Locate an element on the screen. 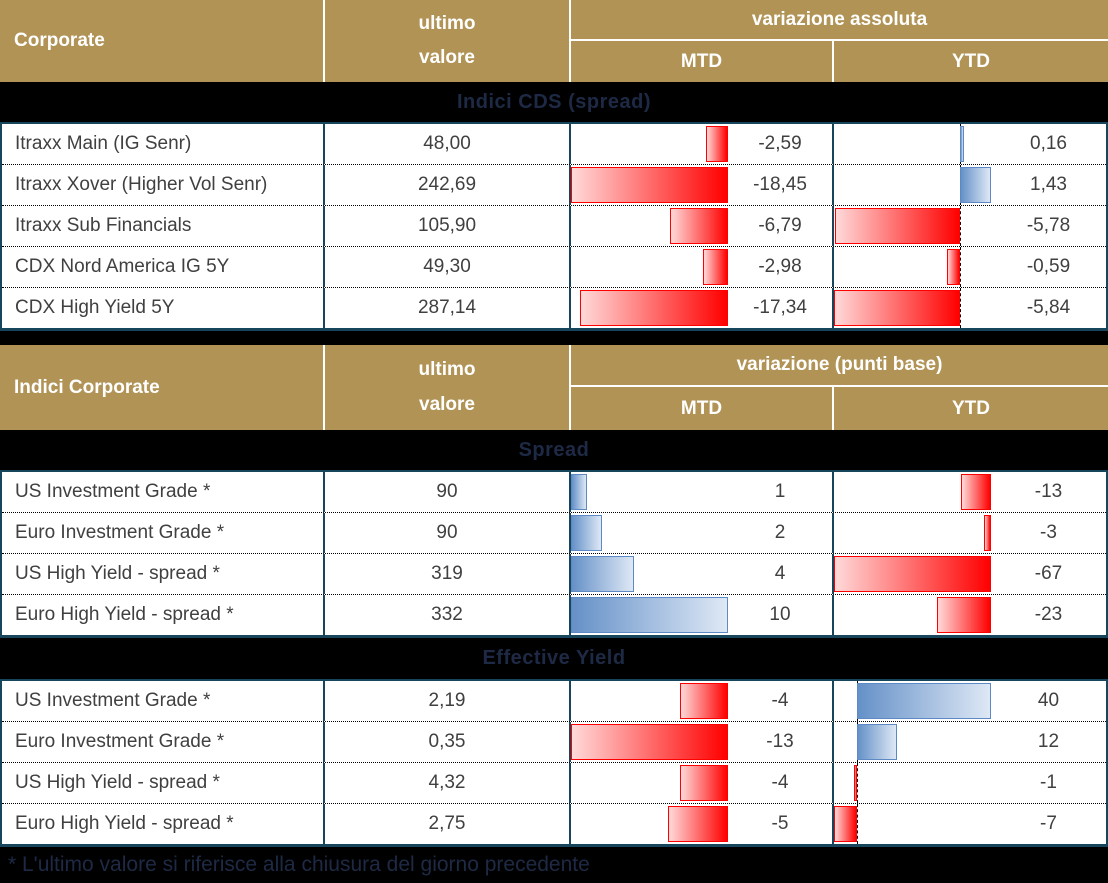 The height and width of the screenshot is (883, 1108). row-label: Euro Investment Grade * is located at coordinates (163, 533).